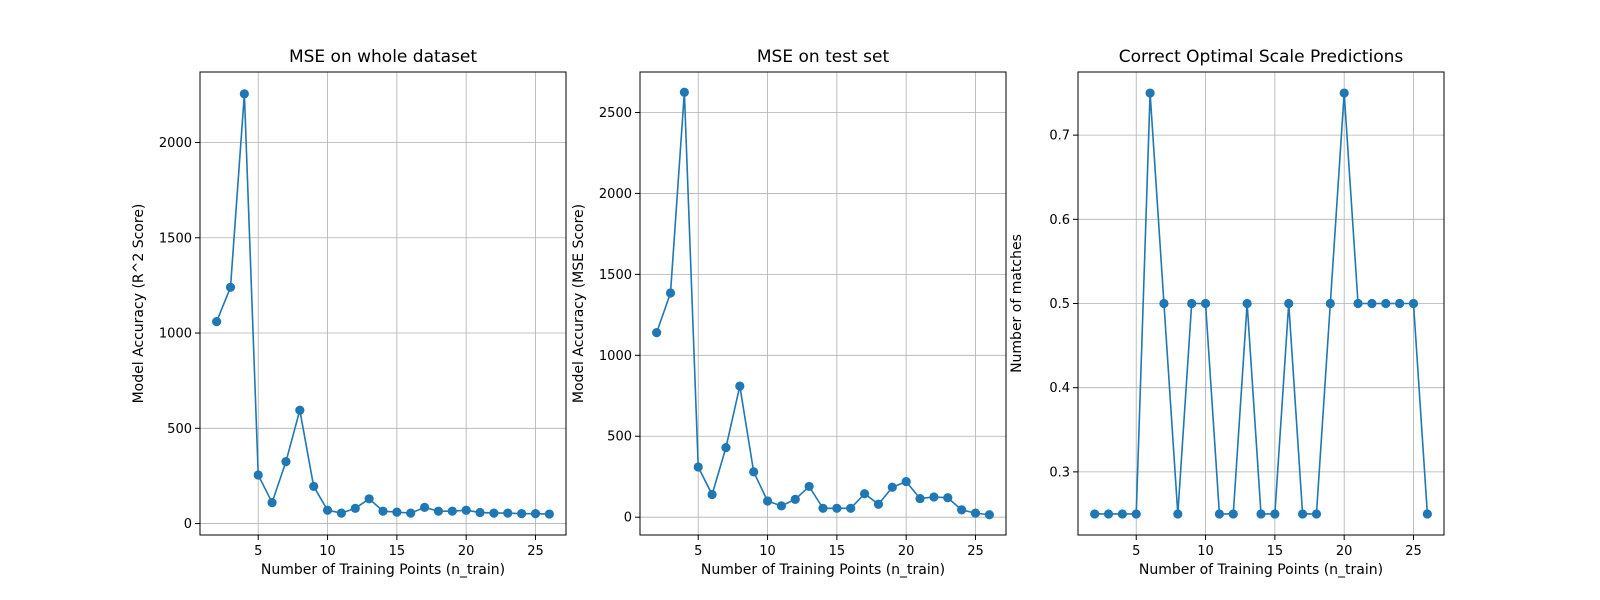 The image size is (1600, 600). Describe the element at coordinates (822, 304) in the screenshot. I see `series-line` at that location.